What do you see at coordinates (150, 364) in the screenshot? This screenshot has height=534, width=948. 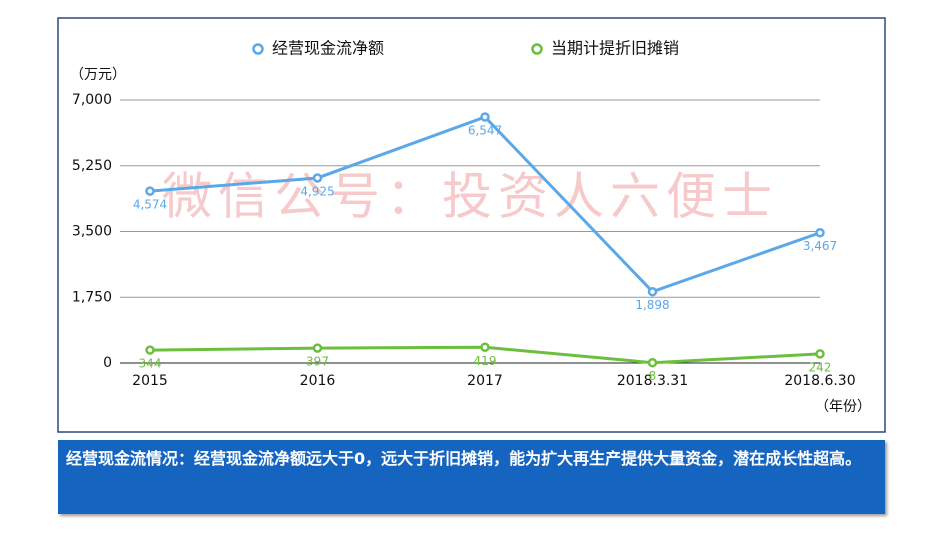 I see `data-label: 344` at bounding box center [150, 364].